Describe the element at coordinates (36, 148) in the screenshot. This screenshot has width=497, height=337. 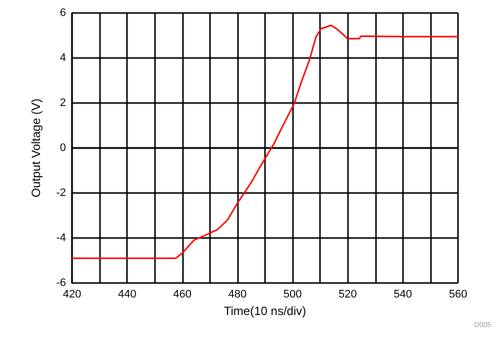
I see `y-axis-title: Output Voltage (V)` at that location.